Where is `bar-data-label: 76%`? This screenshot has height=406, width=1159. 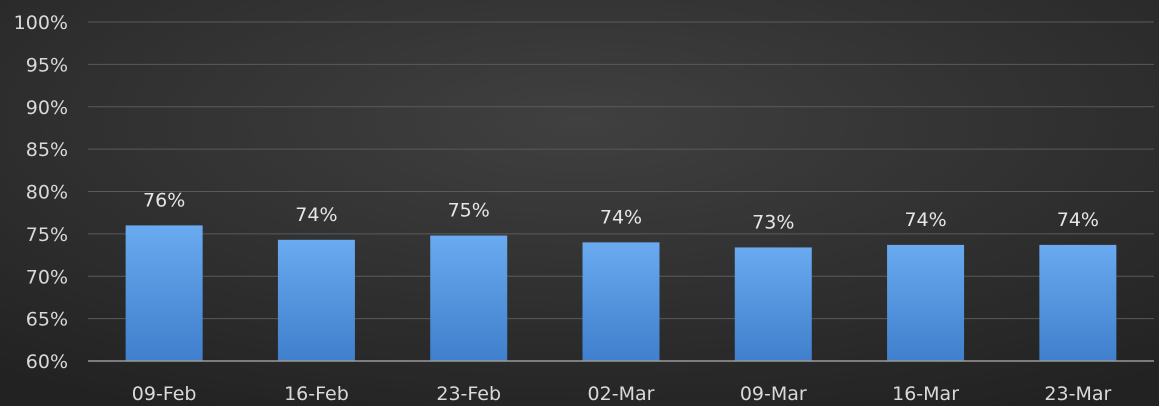 bar-data-label: 76% is located at coordinates (164, 200).